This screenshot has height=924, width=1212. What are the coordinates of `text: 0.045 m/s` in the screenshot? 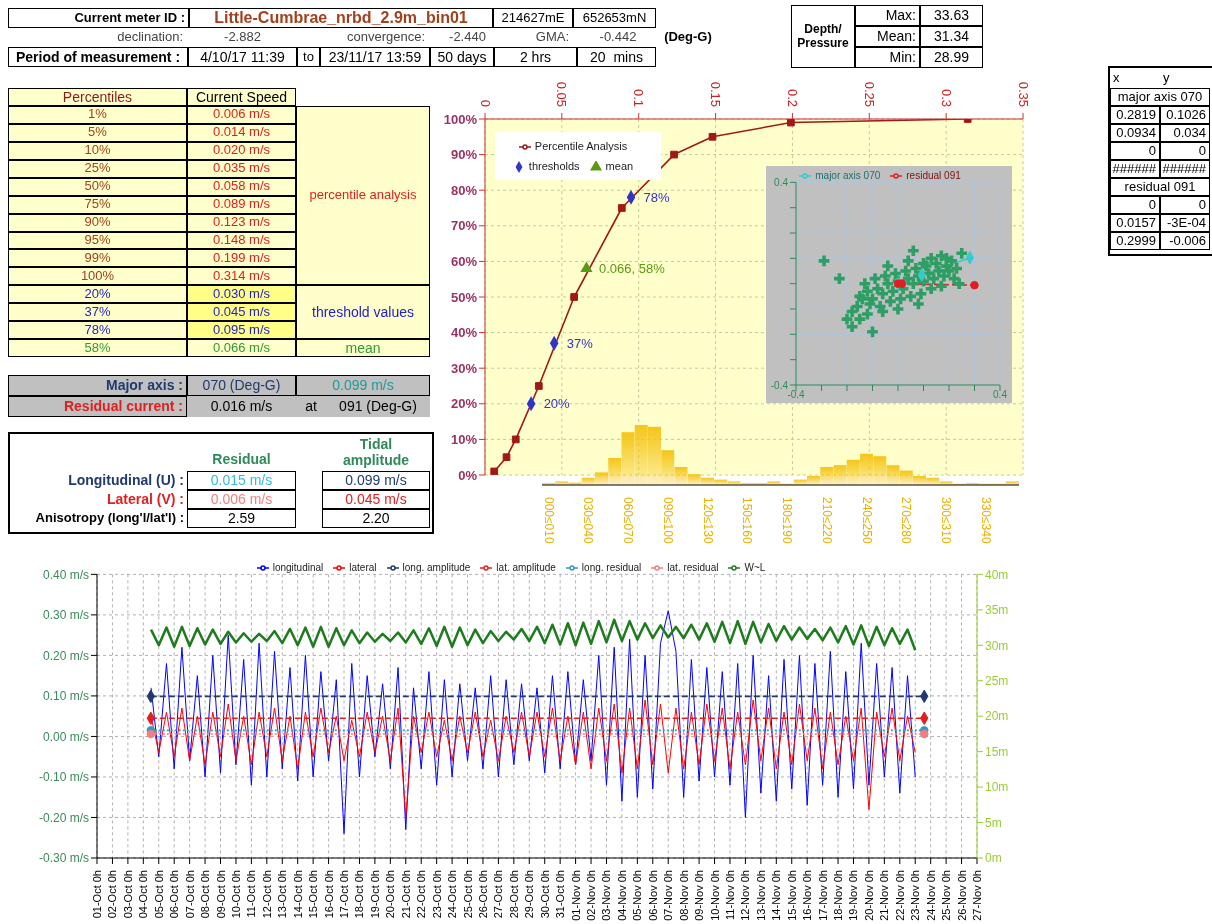 It's located at (376, 499).